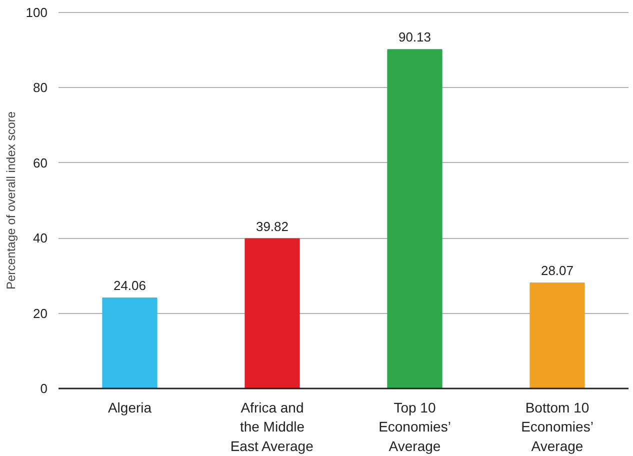  Describe the element at coordinates (557, 270) in the screenshot. I see `data-label: 28.07` at that location.